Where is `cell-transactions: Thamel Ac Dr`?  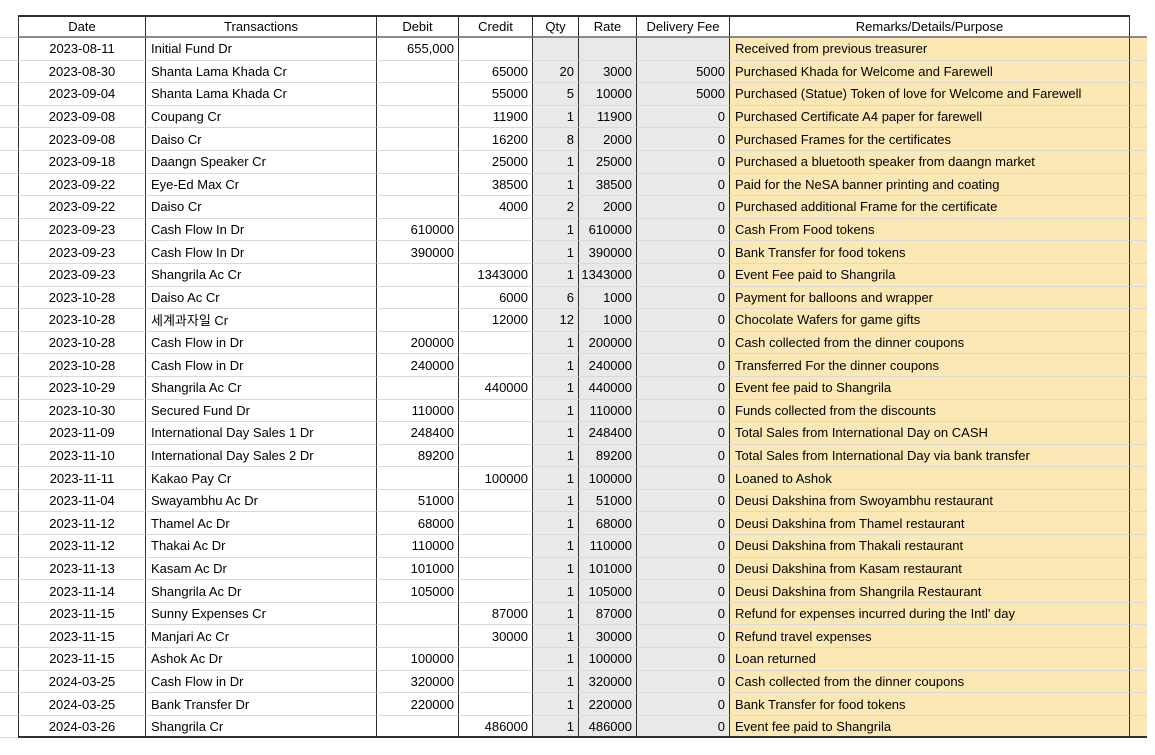 cell-transactions: Thamel Ac Dr is located at coordinates (260, 524).